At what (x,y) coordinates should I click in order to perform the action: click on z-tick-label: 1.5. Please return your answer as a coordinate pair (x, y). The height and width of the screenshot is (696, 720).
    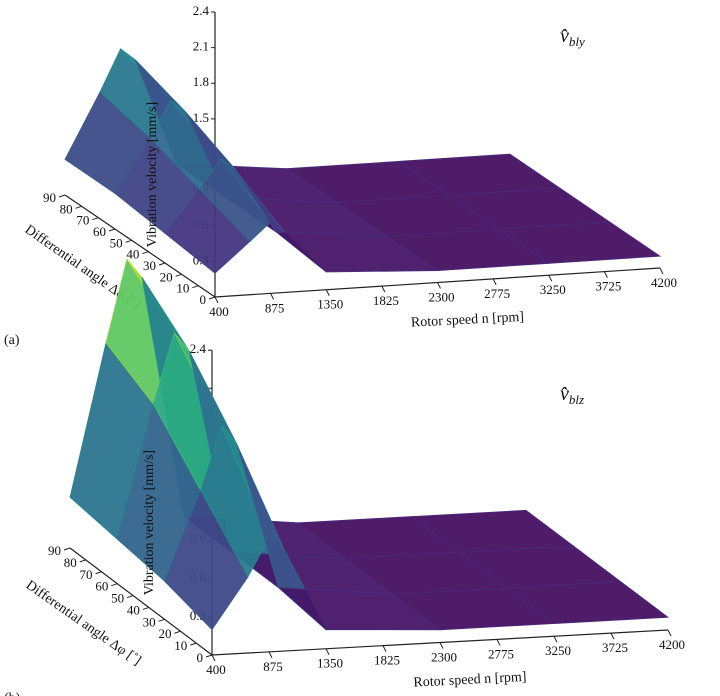
    Looking at the image, I should click on (201, 117).